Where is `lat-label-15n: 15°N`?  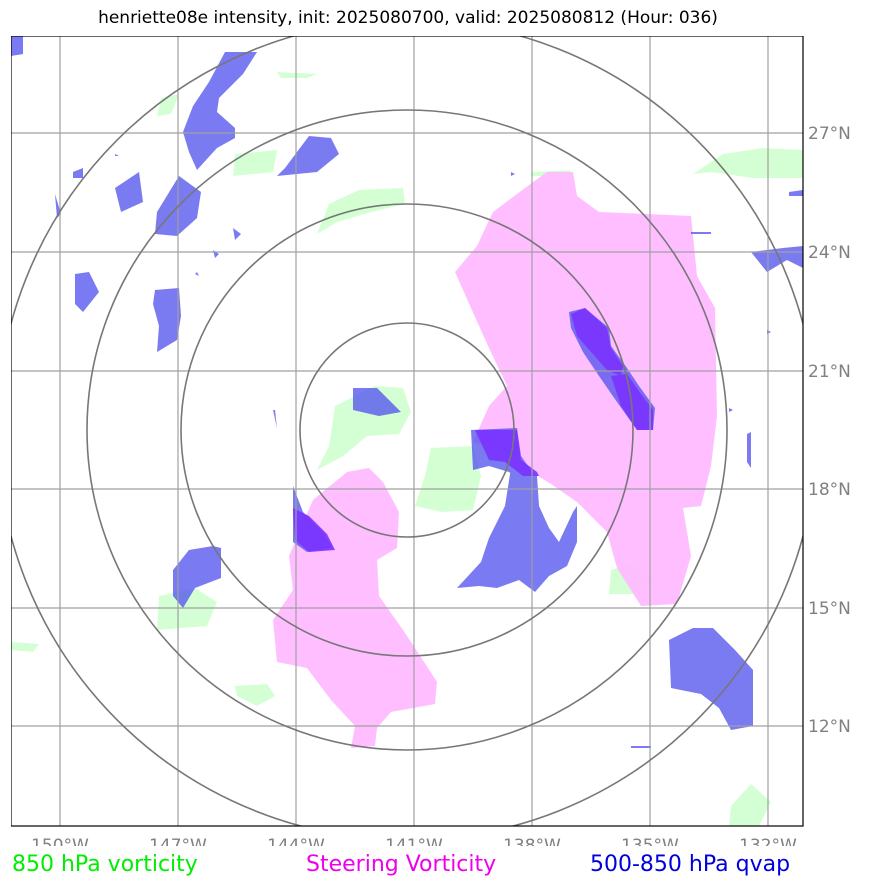 lat-label-15n: 15°N is located at coordinates (829, 609).